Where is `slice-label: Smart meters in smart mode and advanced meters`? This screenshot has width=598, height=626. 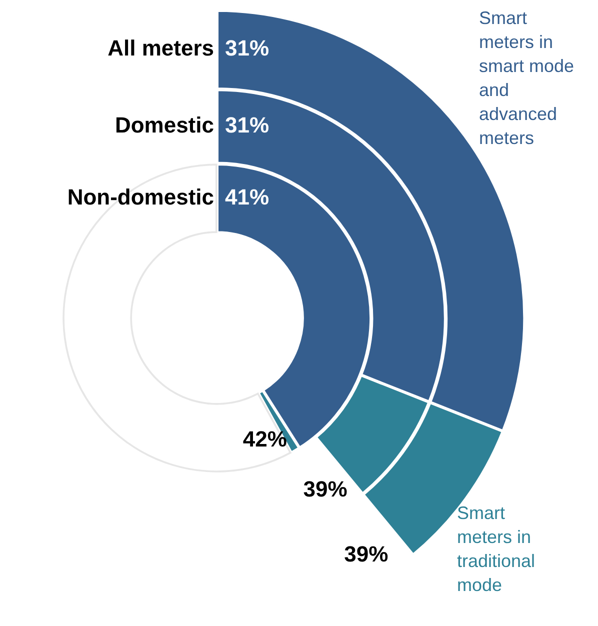
slice-label: Smart meters in smart mode and advanced meters is located at coordinates (526, 78).